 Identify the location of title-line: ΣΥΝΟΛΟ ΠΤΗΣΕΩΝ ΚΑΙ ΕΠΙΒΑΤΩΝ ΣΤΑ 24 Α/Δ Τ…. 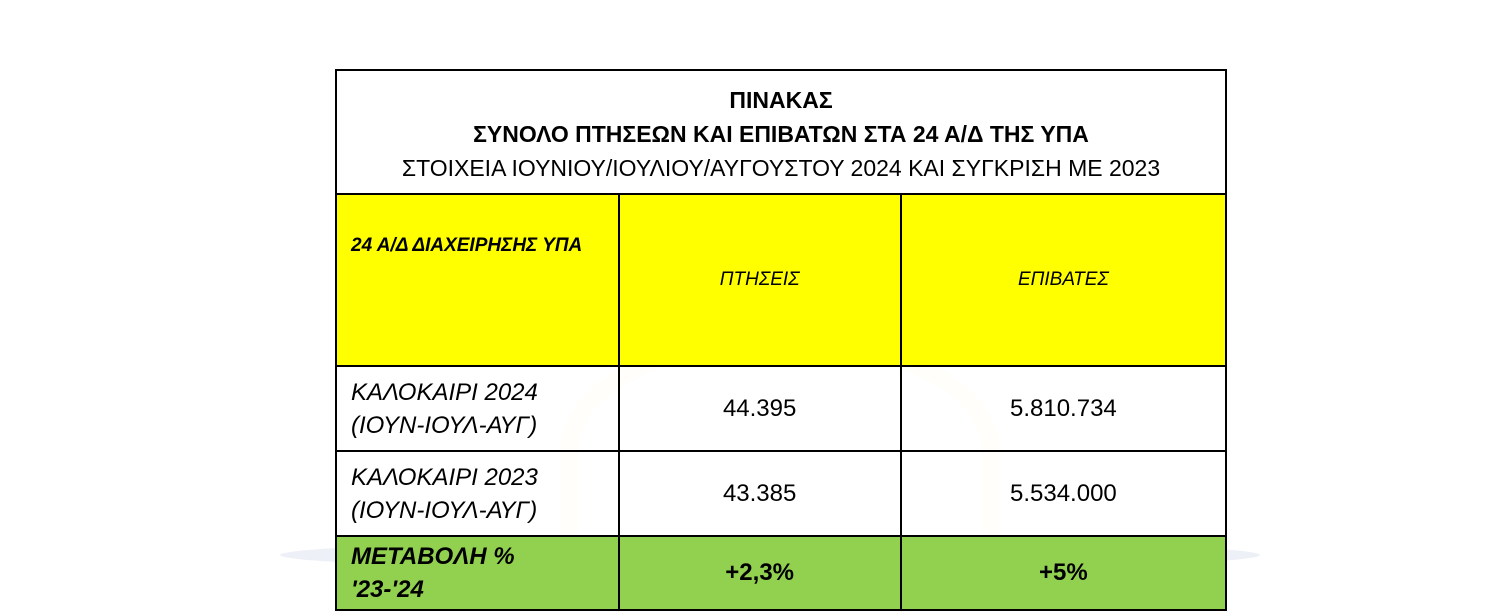
(781, 134).